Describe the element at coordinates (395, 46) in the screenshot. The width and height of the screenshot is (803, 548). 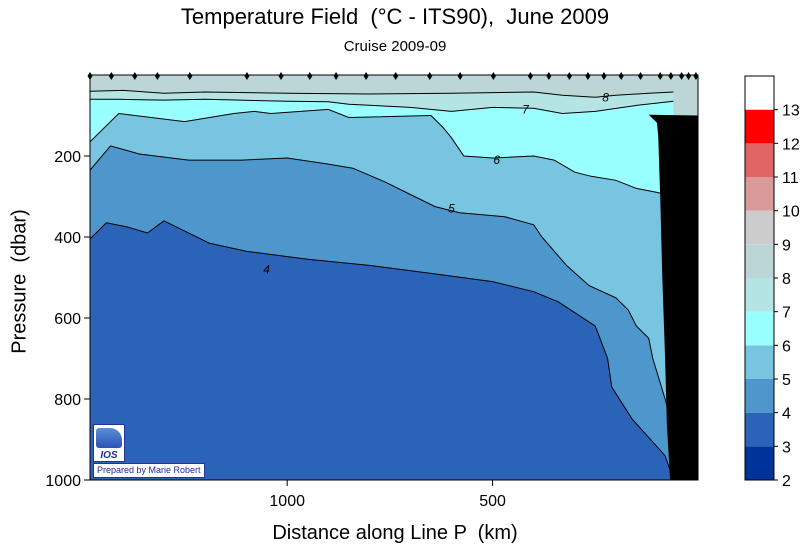
I see `chart-subtitle: Cruise 2009-09` at that location.